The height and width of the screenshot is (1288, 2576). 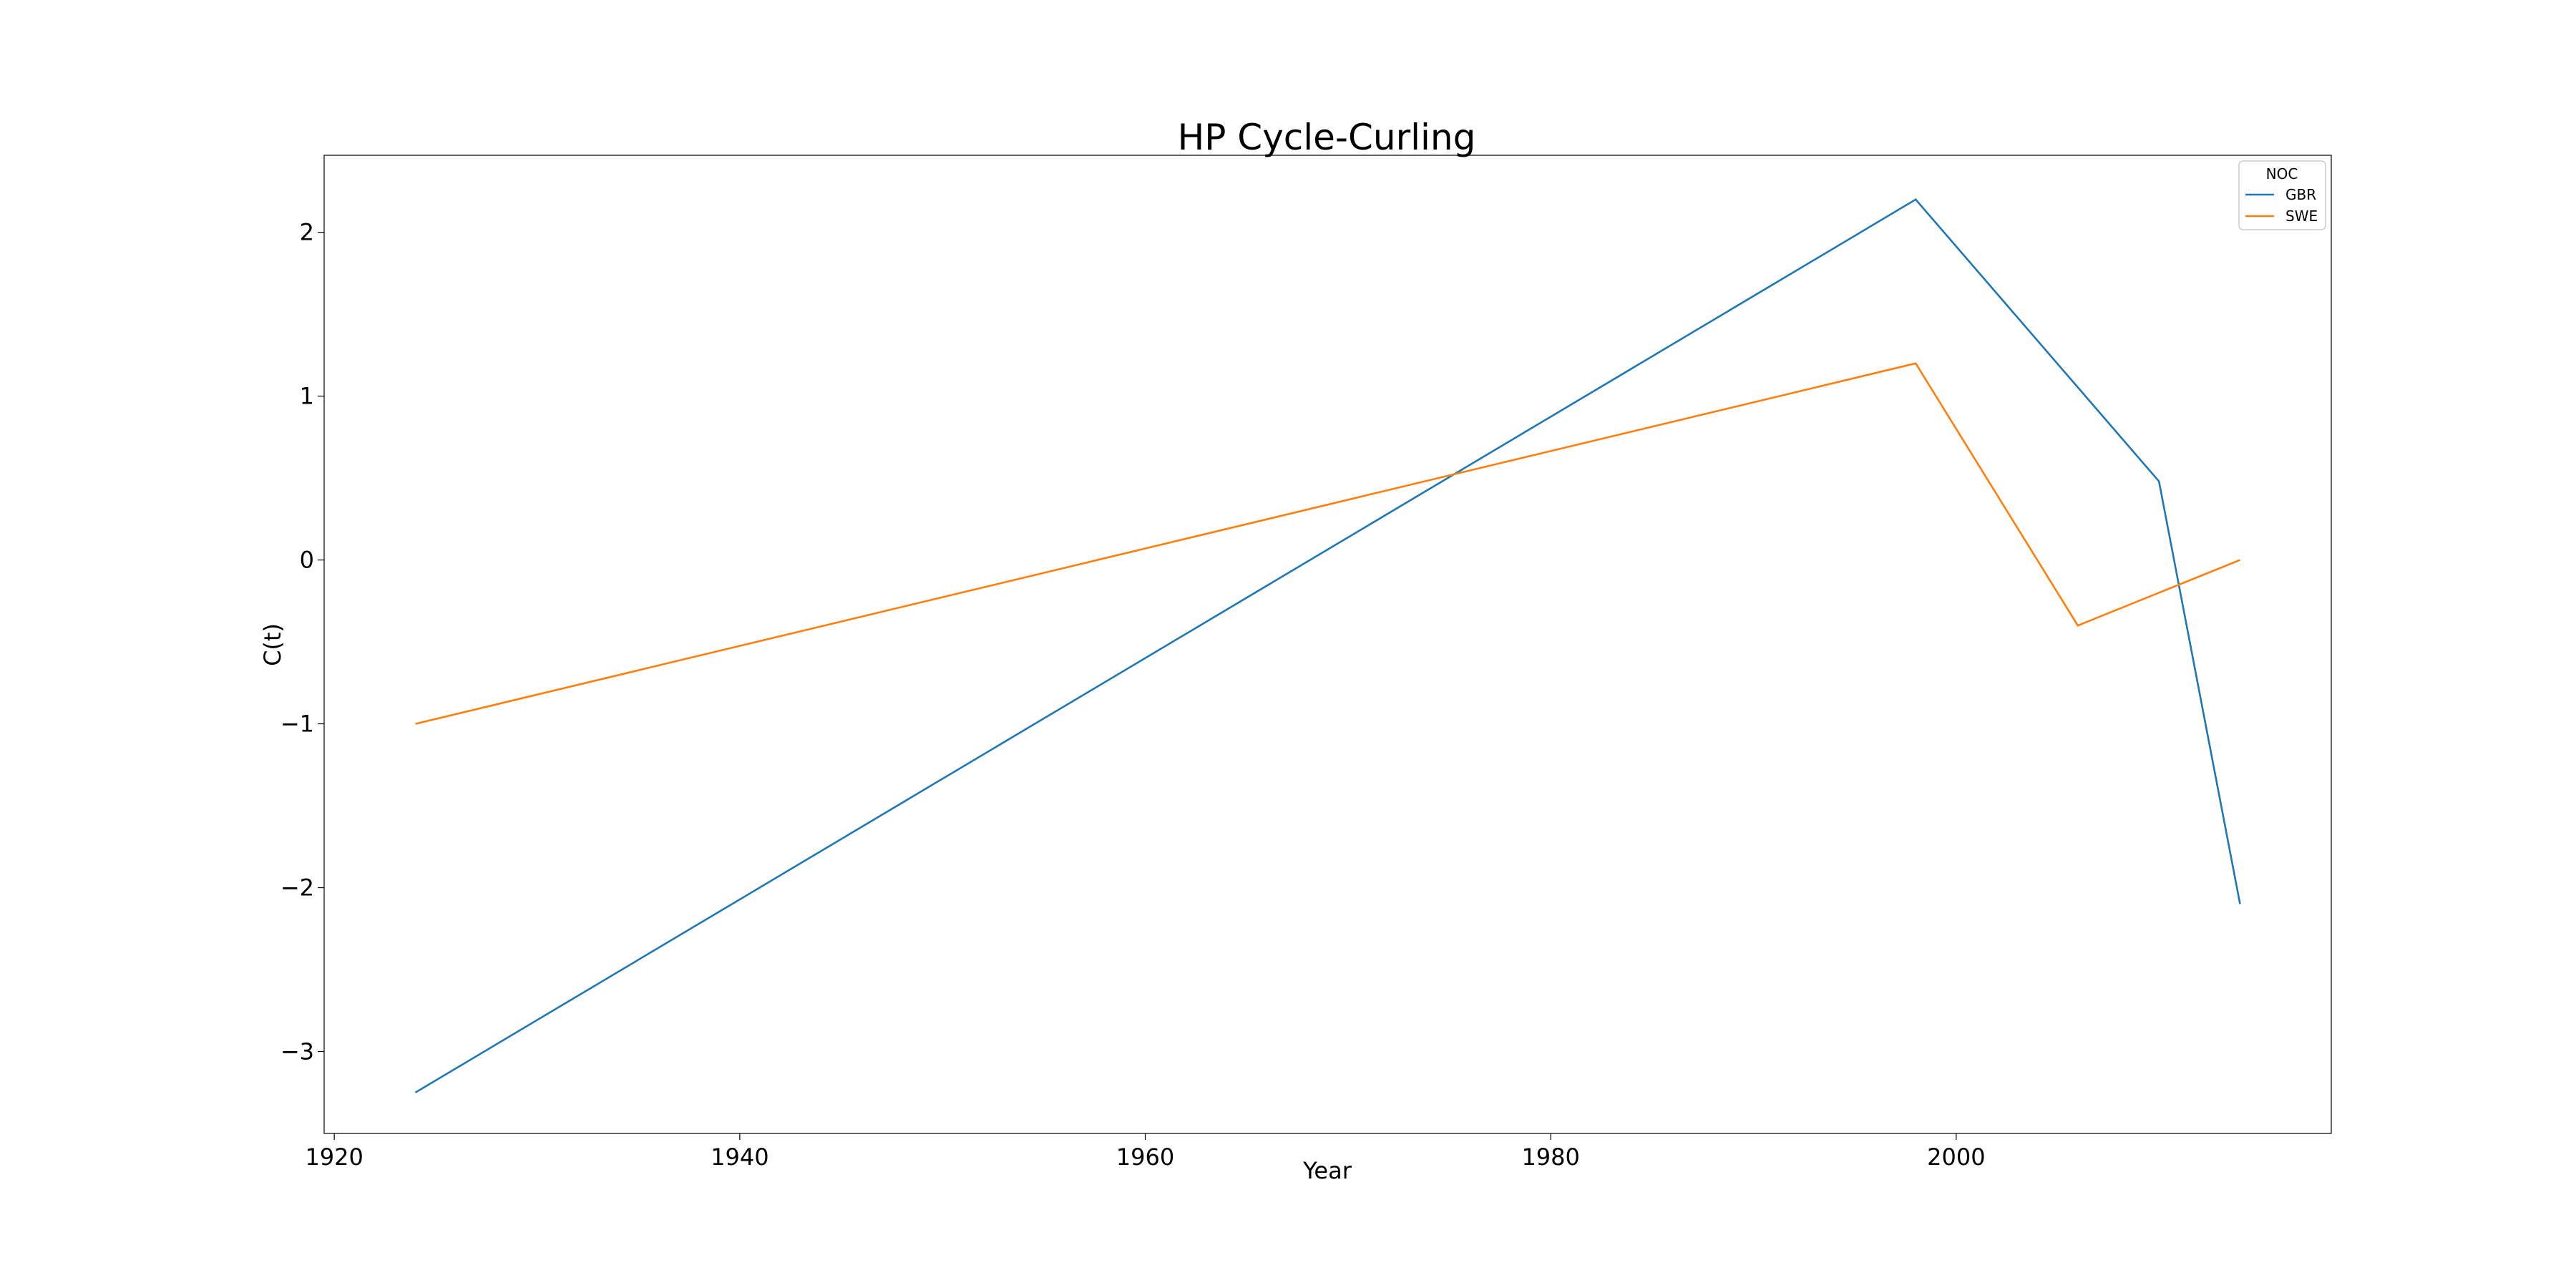 I want to click on legend-entries: GBR SWE, so click(x=2281, y=205).